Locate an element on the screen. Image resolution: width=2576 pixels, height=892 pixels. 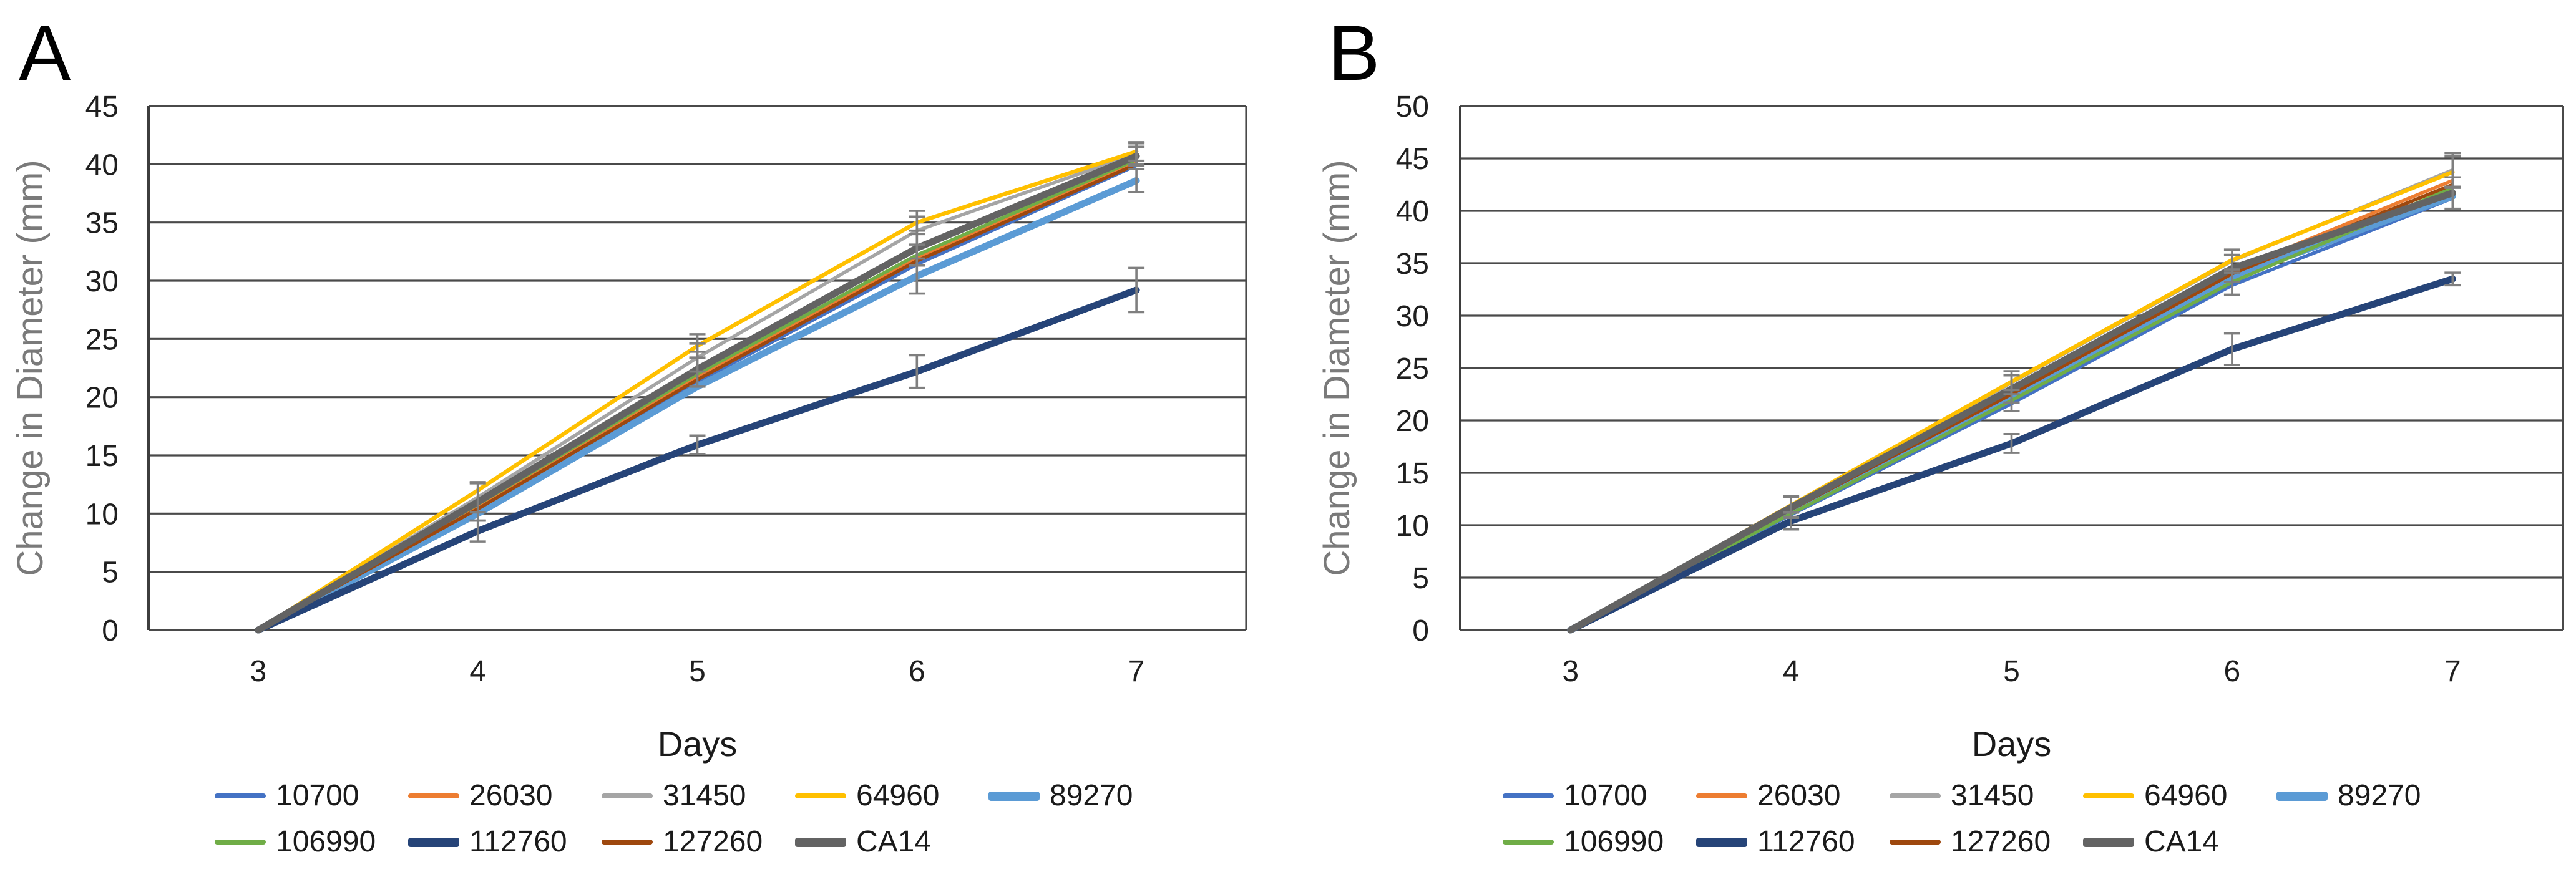
legend-item-A-89270: 89270 is located at coordinates (1085, 796).